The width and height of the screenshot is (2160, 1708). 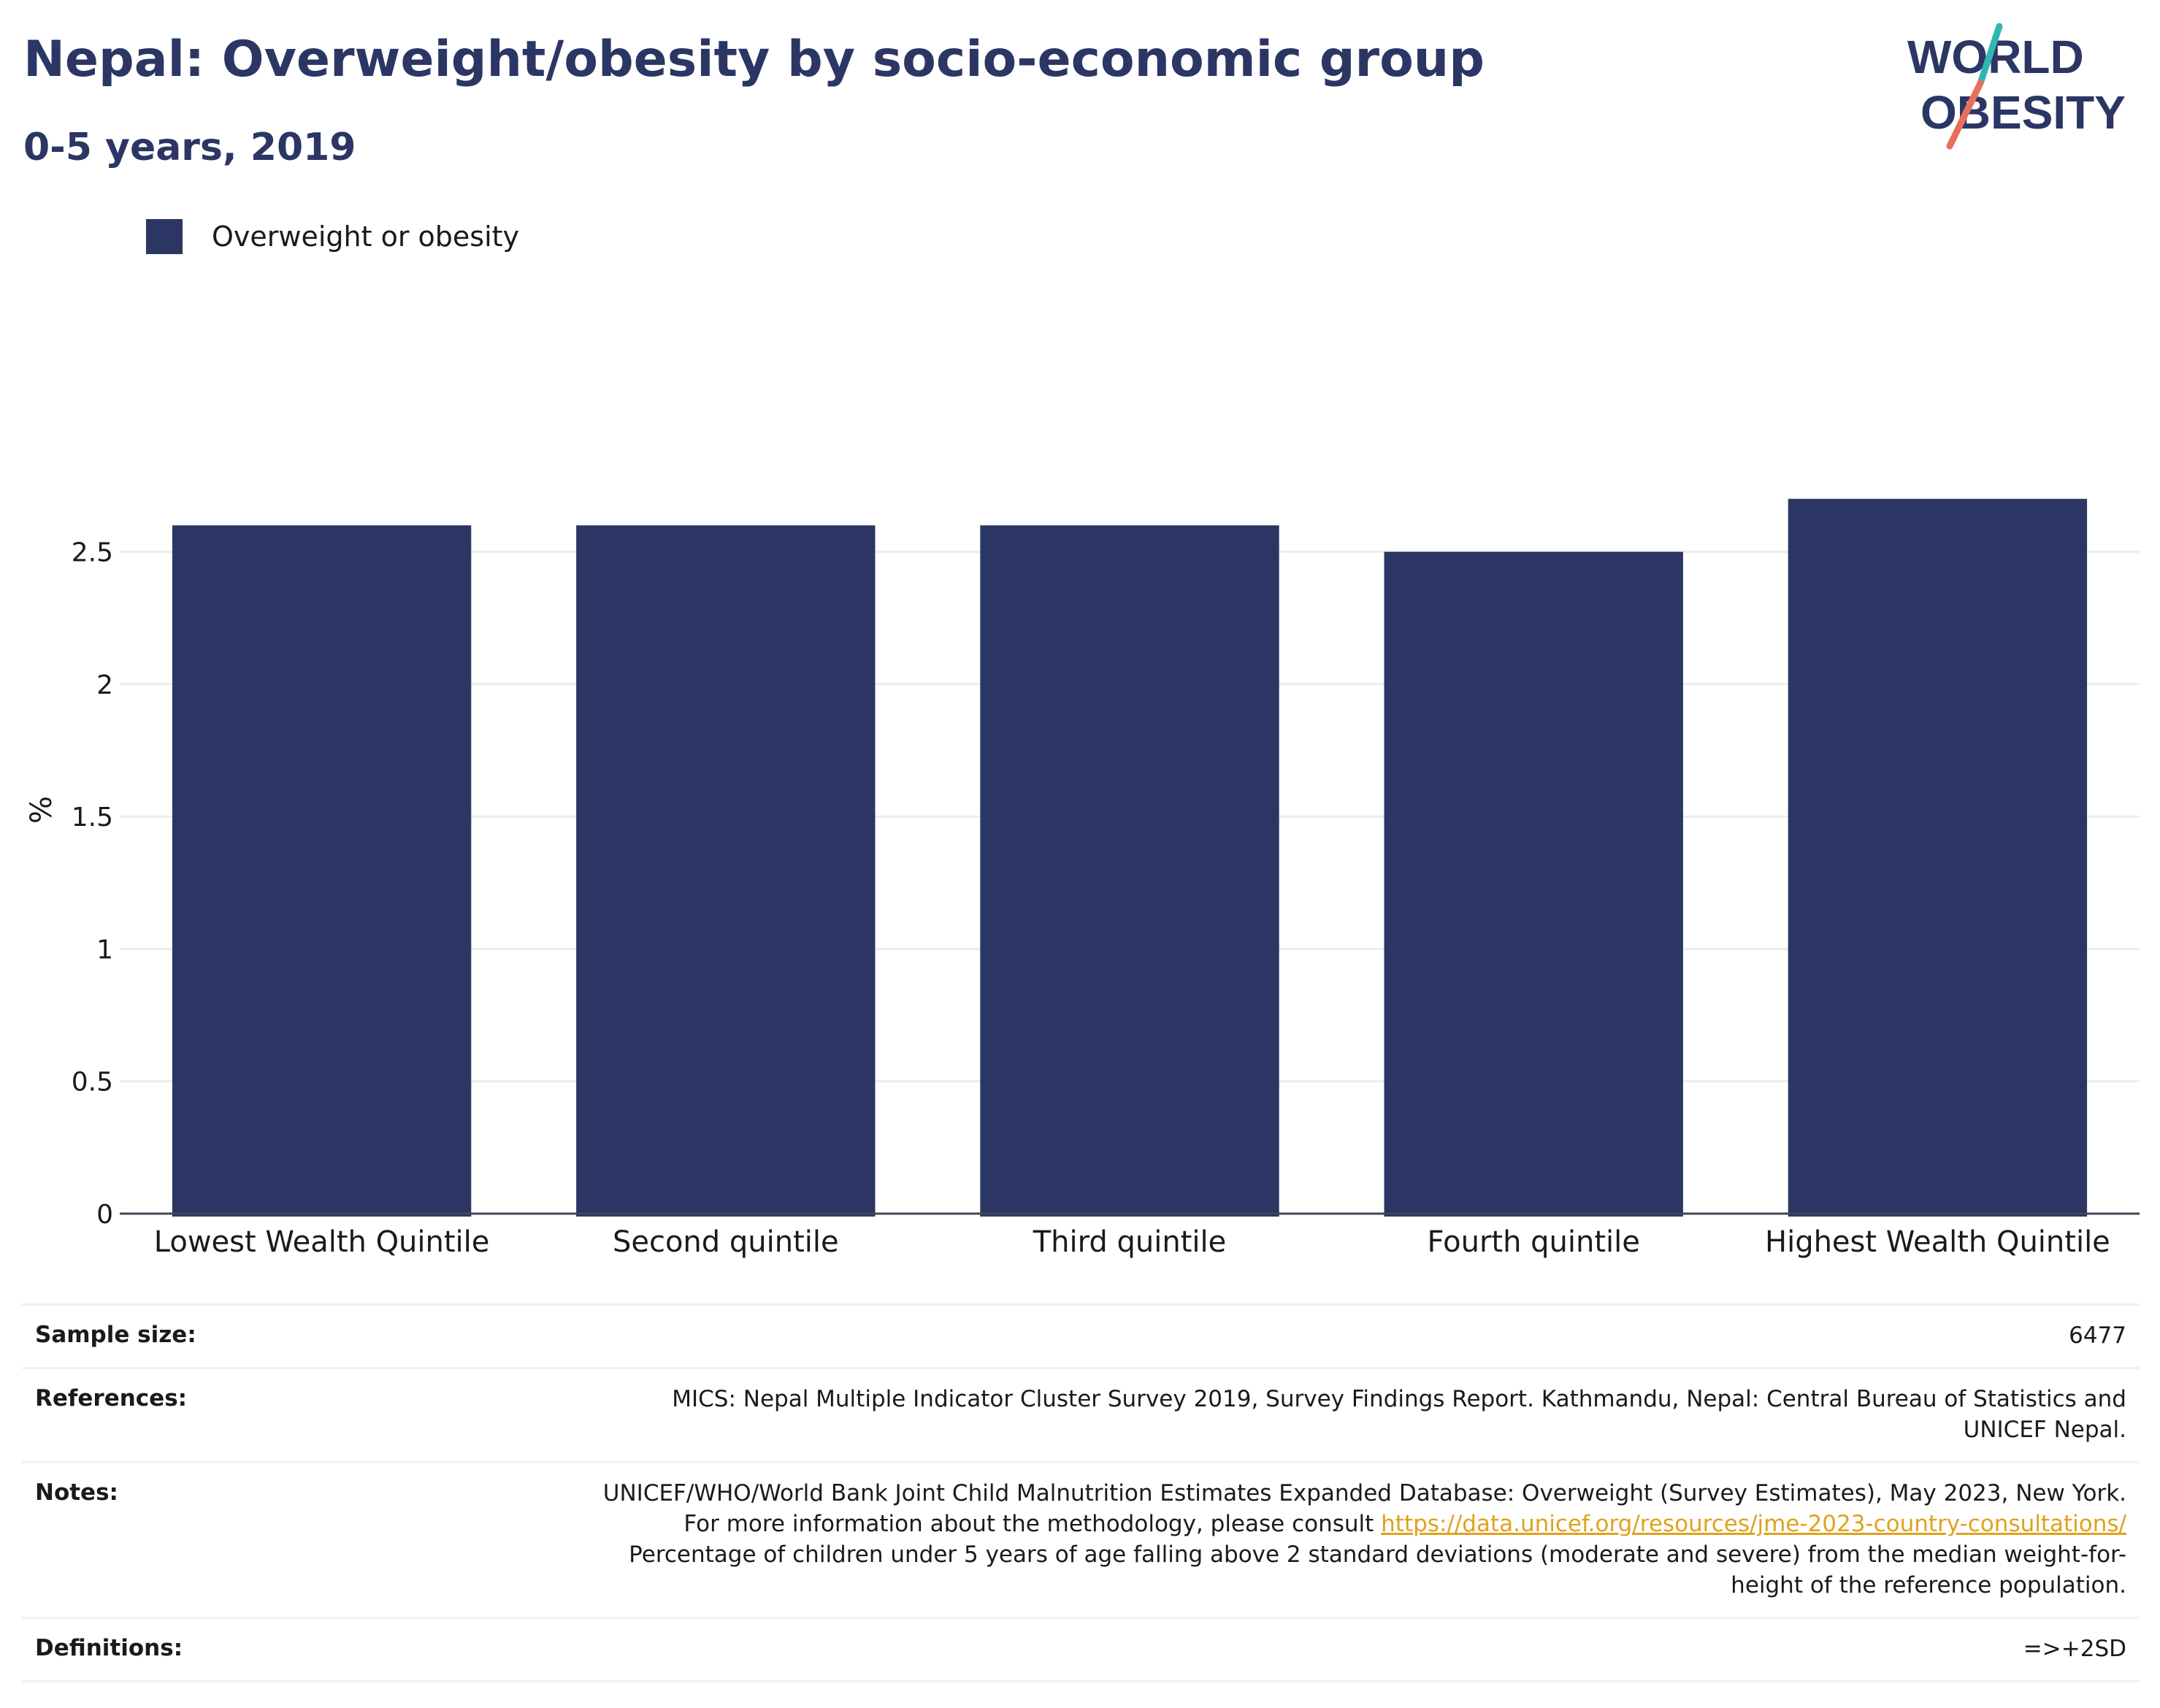 I want to click on y-tick-label: 1.5, so click(x=92, y=817).